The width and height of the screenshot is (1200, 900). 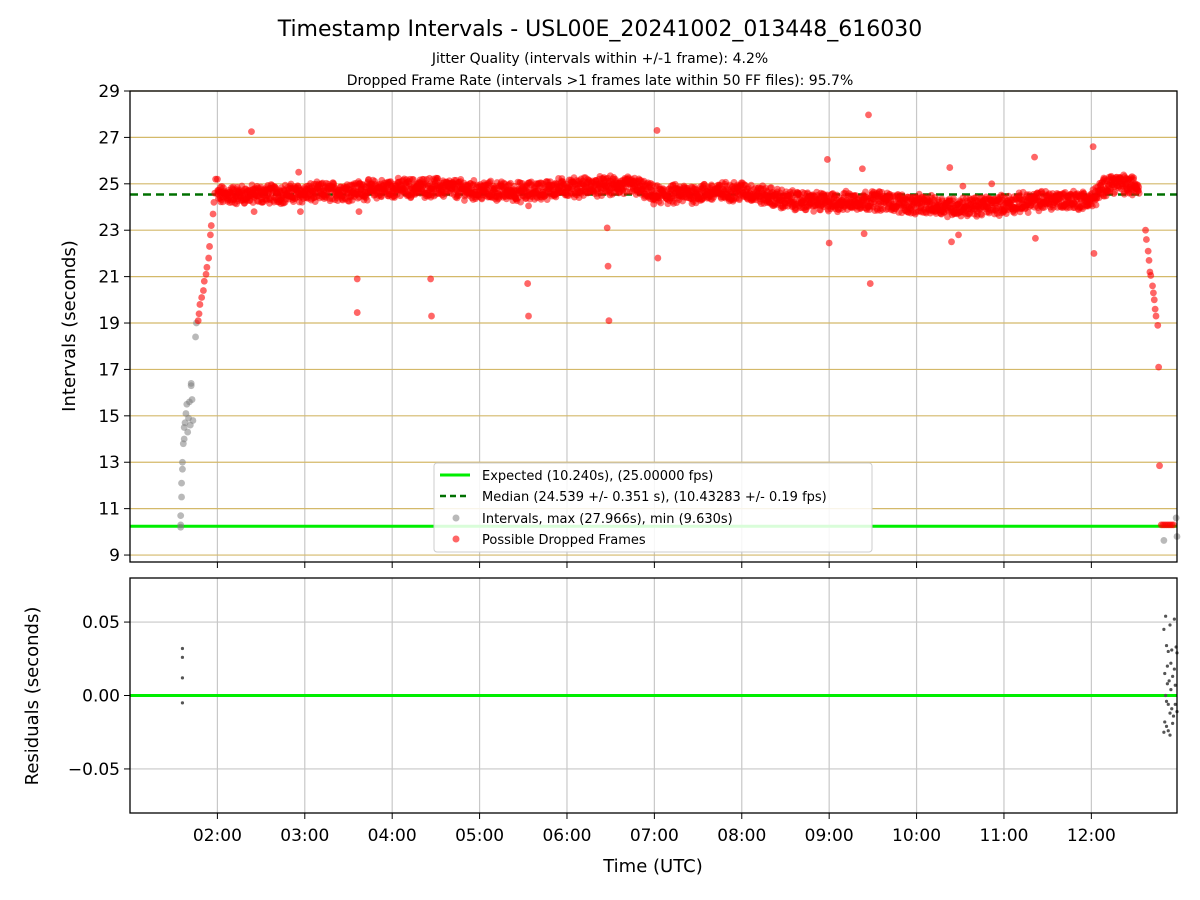 I want to click on top-y-tick-label: 27, so click(x=109, y=138).